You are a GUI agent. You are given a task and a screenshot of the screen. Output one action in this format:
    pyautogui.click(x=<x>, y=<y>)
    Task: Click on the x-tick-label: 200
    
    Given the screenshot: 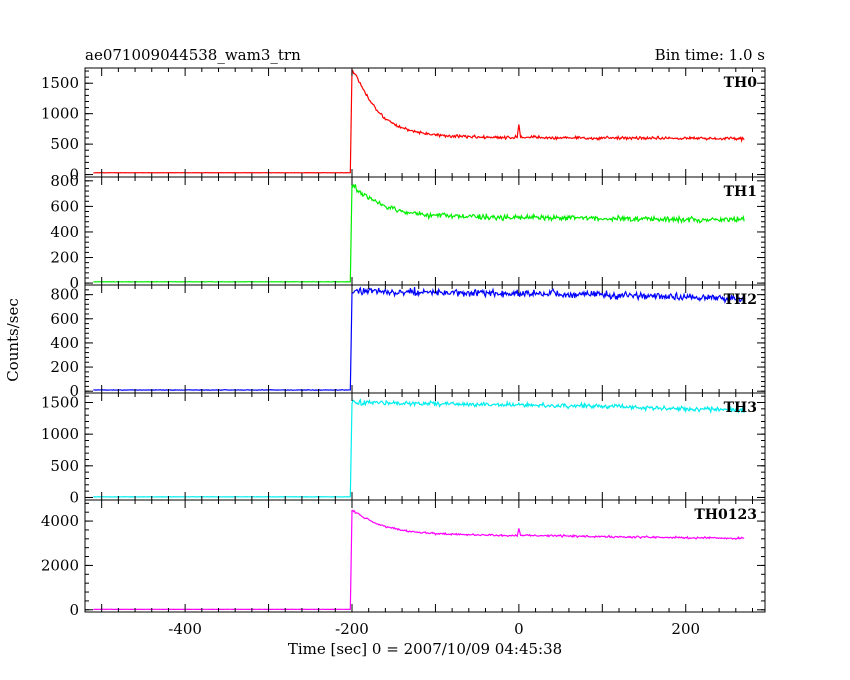 What is the action you would take?
    pyautogui.click(x=685, y=629)
    